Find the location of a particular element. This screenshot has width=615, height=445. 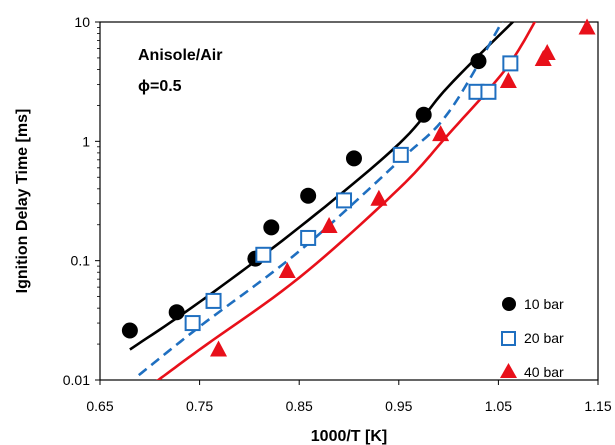

x-tick-label: 0.85 is located at coordinates (299, 406).